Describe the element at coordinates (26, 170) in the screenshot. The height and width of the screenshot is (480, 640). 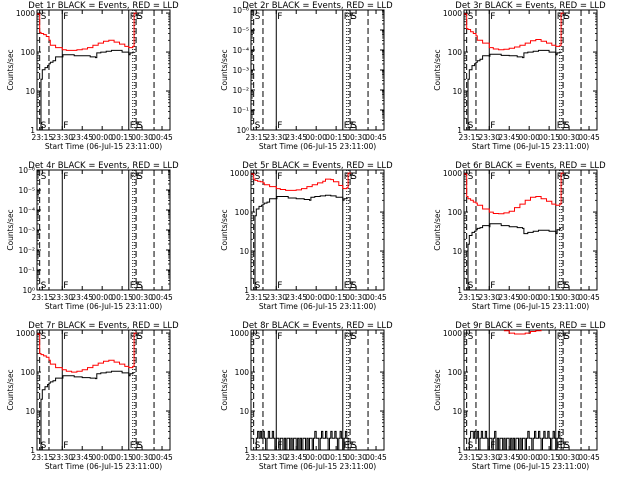
I see `y-tick-label: 10⁻⁶` at that location.